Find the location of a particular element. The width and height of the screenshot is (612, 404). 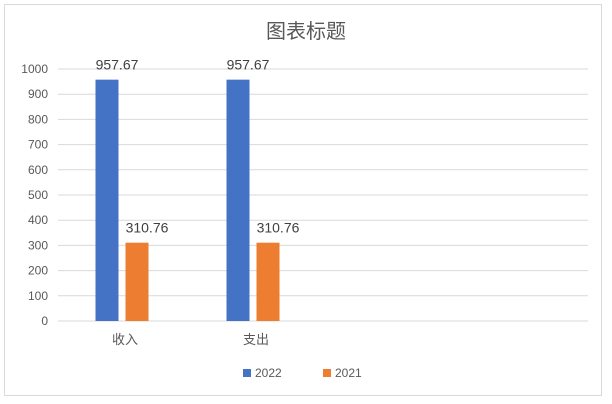

legend: 2022 2021 is located at coordinates (302, 373).